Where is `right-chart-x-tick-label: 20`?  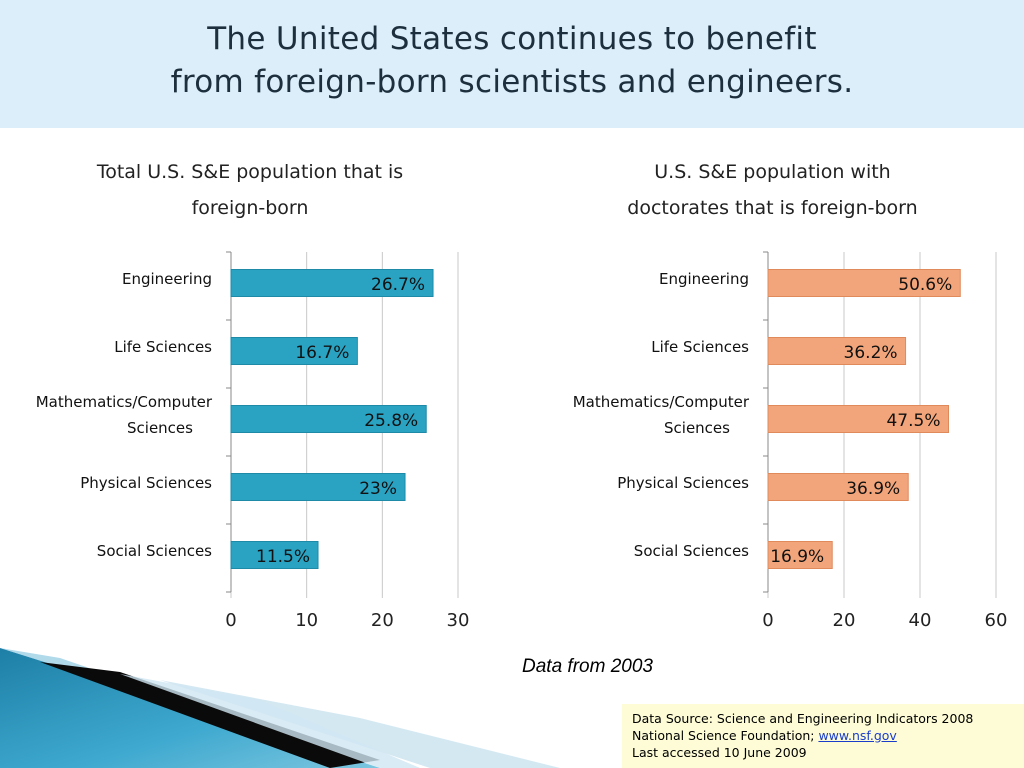
right-chart-x-tick-label: 20 is located at coordinates (844, 620).